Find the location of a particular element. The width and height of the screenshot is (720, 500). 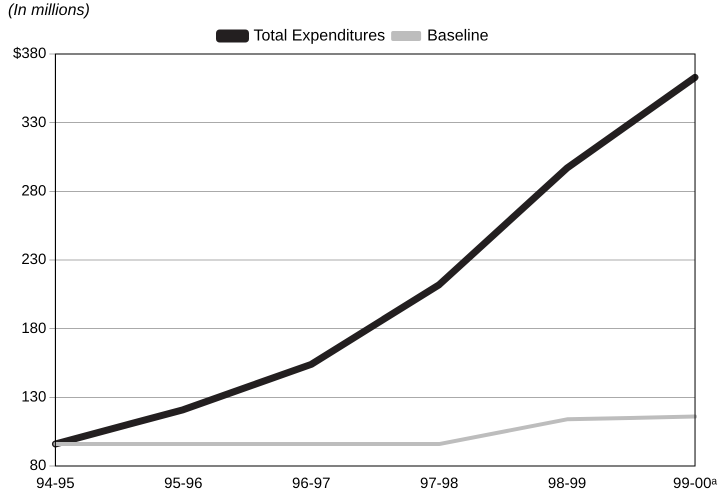

x-tick-label: 96-97 is located at coordinates (311, 483).